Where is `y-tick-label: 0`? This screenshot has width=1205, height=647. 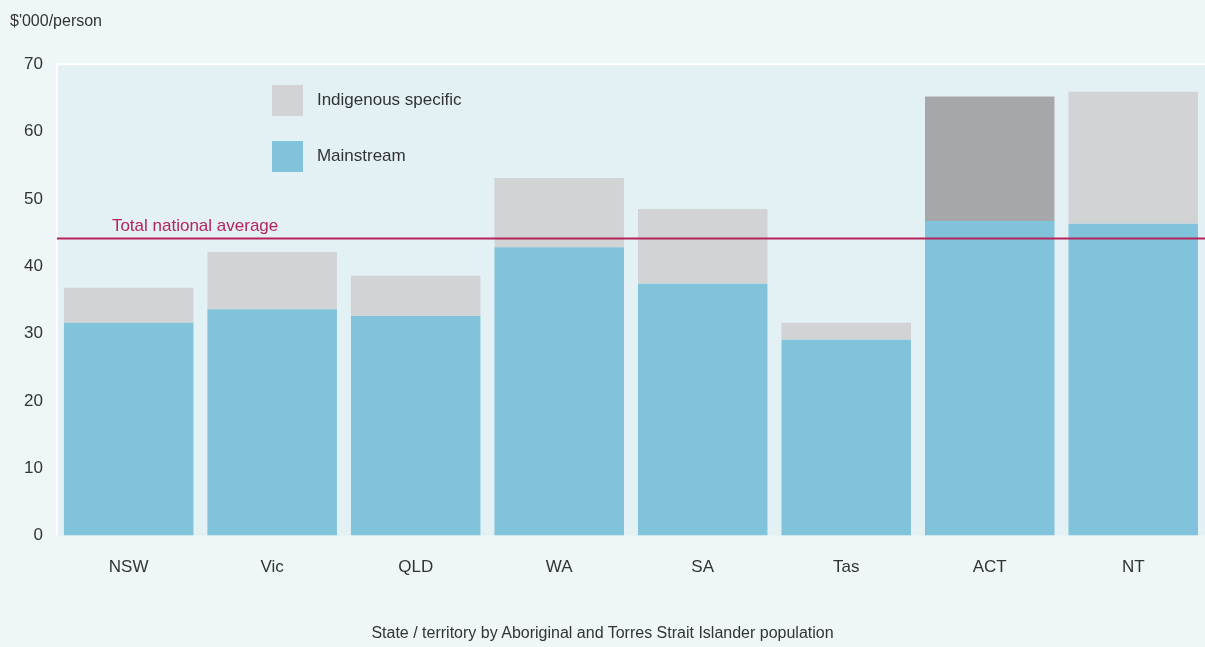 y-tick-label: 0 is located at coordinates (38, 535).